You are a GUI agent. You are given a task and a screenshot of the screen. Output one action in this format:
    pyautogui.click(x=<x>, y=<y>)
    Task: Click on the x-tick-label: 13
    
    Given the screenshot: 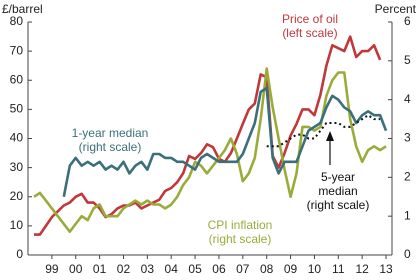 What is the action you would take?
    pyautogui.click(x=386, y=269)
    